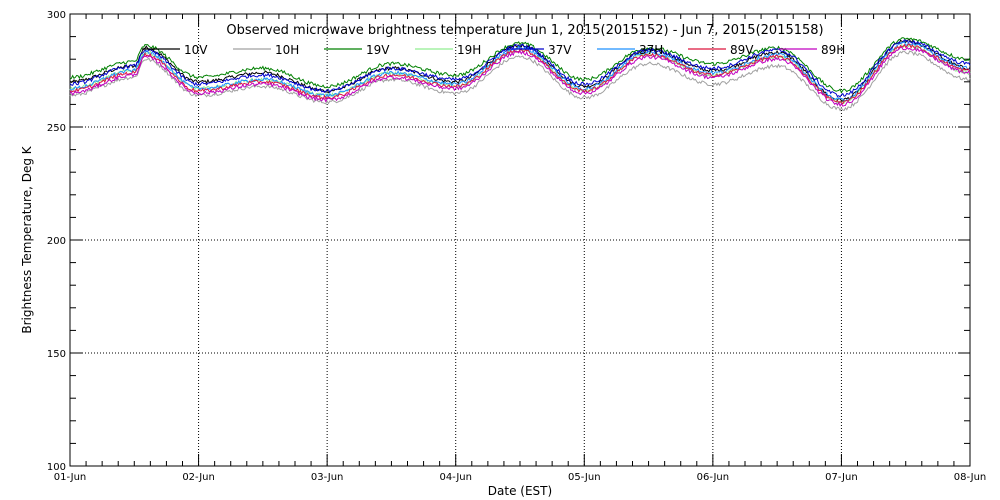  Describe the element at coordinates (70, 477) in the screenshot. I see `x-tick-label: 01-Jun` at that location.